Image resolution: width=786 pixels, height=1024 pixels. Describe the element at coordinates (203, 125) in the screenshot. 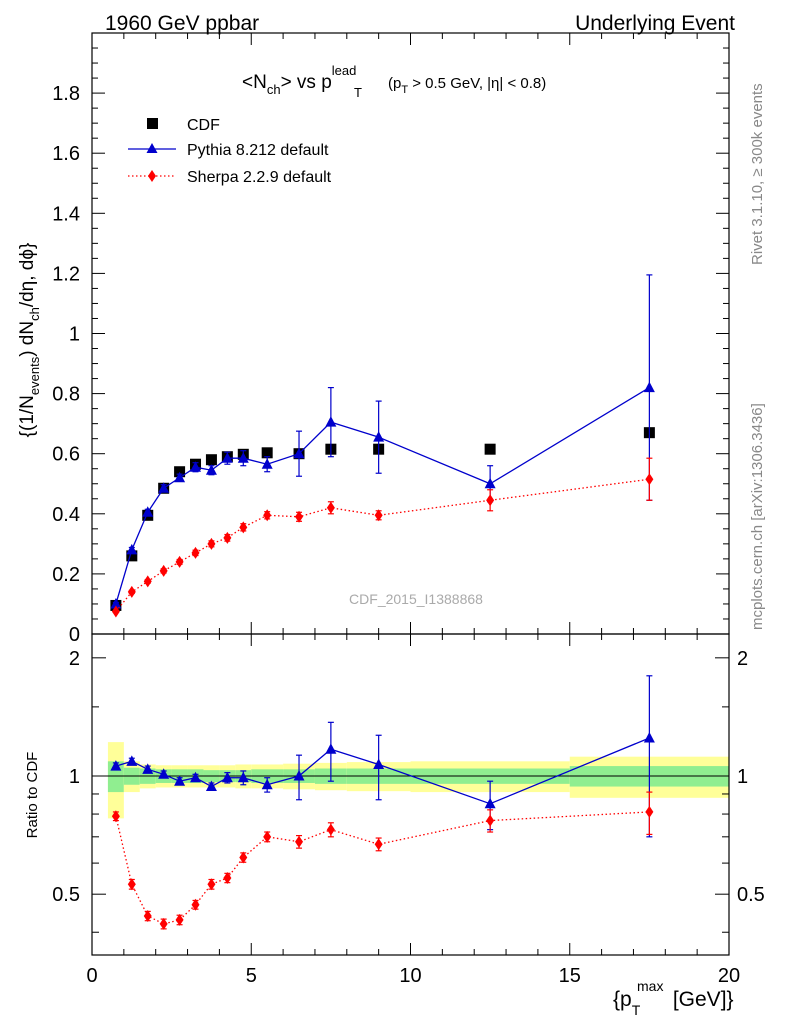

I see `legend-label-cdf: CDF` at that location.